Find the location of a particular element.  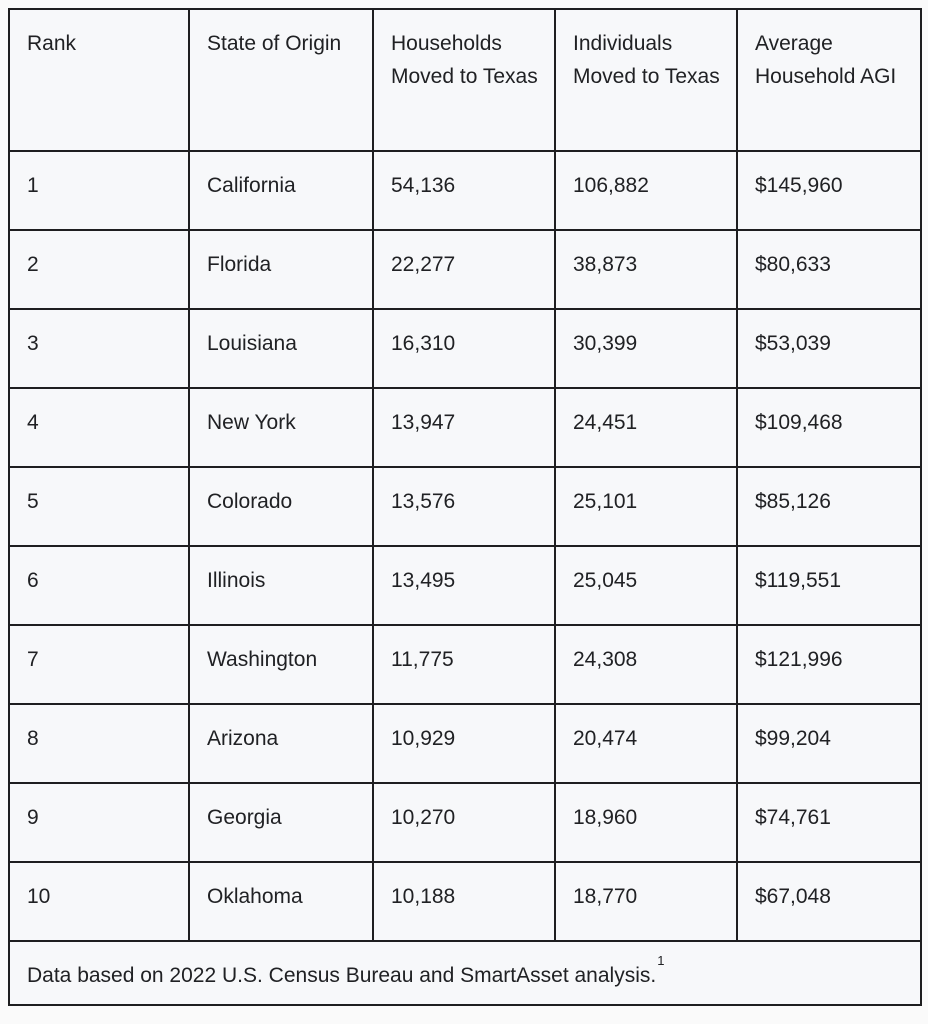

cell-rank: 2 is located at coordinates (99, 269).